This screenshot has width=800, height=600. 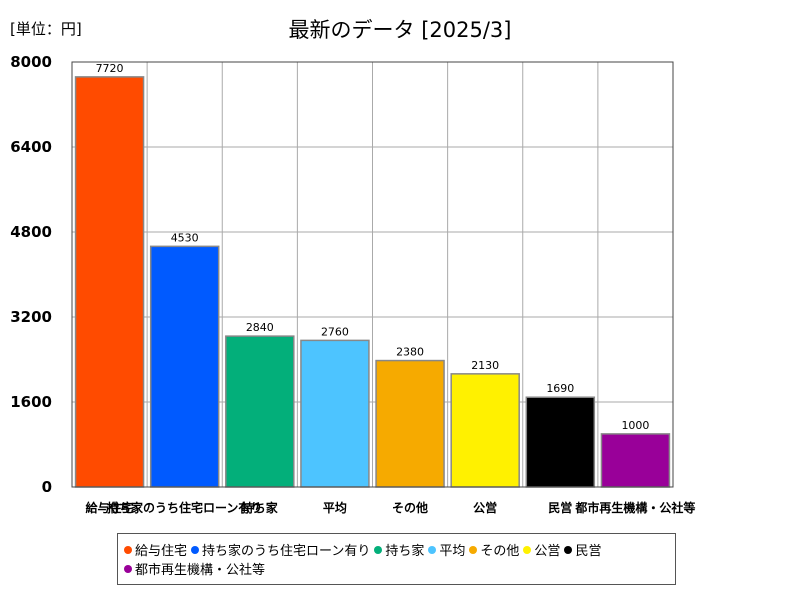 What do you see at coordinates (47, 487) in the screenshot?
I see `y-tick-label: 0` at bounding box center [47, 487].